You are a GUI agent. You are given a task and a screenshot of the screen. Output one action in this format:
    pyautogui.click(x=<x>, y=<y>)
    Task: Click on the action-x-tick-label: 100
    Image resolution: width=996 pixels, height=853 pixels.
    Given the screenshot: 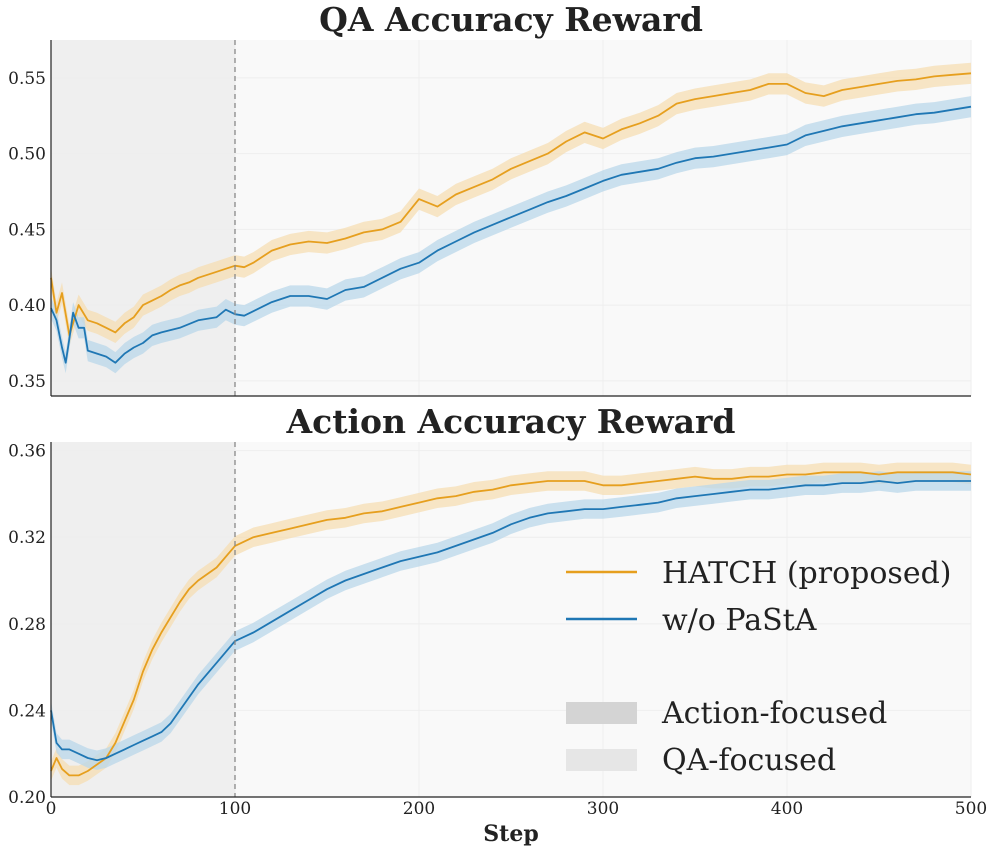 What is the action you would take?
    pyautogui.click(x=235, y=809)
    